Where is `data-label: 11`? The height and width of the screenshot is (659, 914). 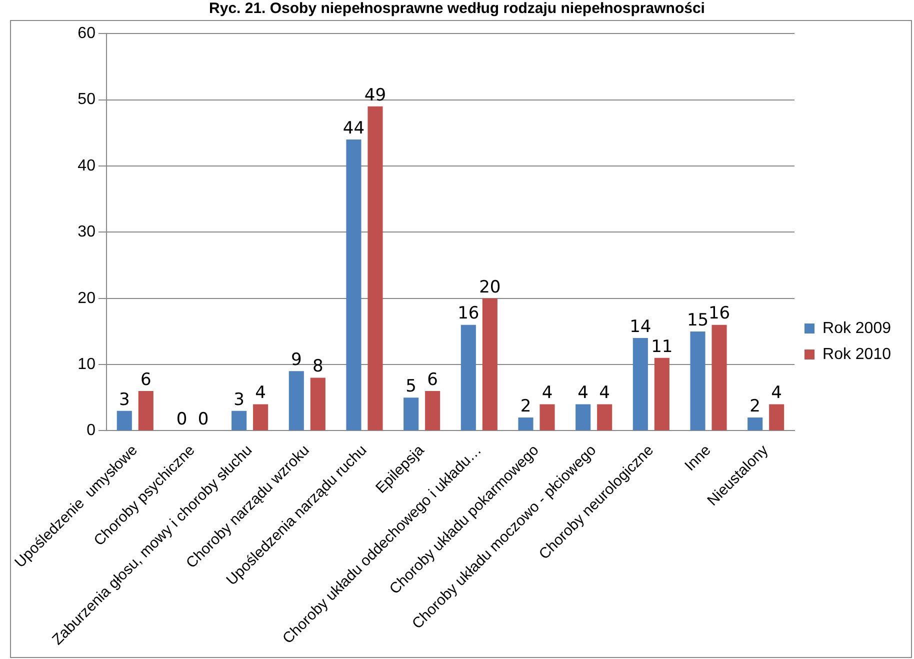
data-label: 11 is located at coordinates (662, 346).